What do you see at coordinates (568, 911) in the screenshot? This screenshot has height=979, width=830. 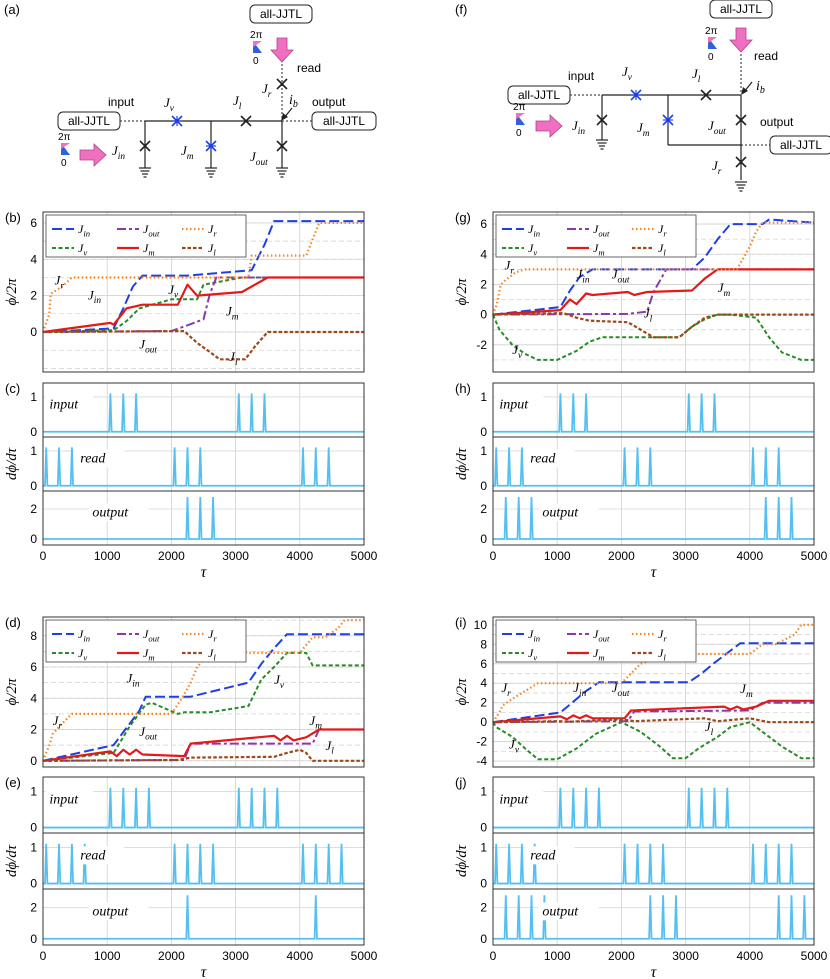 I see `label-background` at bounding box center [568, 911].